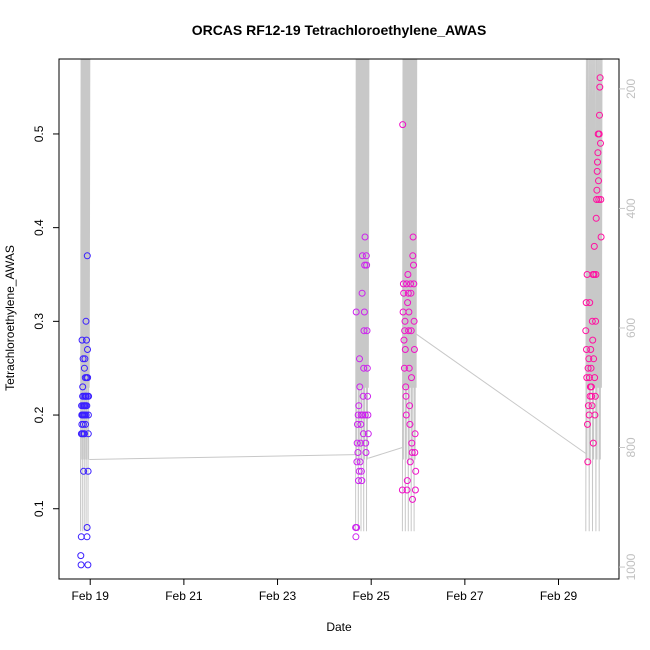 The height and width of the screenshot is (650, 650). I want to click on pressure-transit-line, so click(222, 457).